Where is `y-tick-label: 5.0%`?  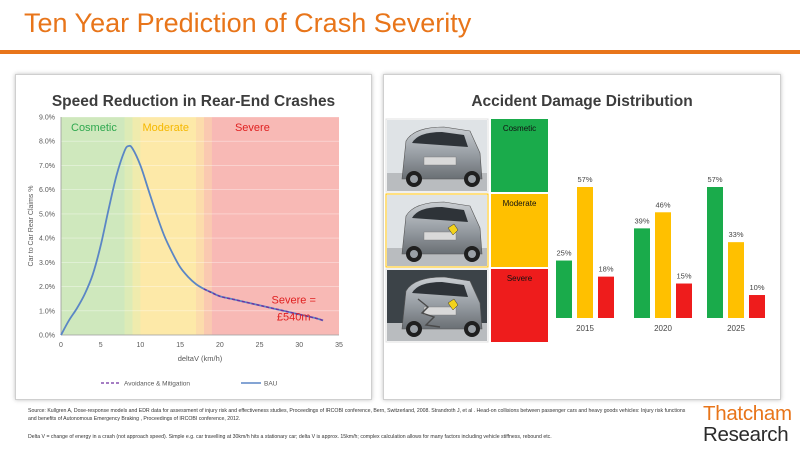
y-tick-label: 5.0% is located at coordinates (47, 214).